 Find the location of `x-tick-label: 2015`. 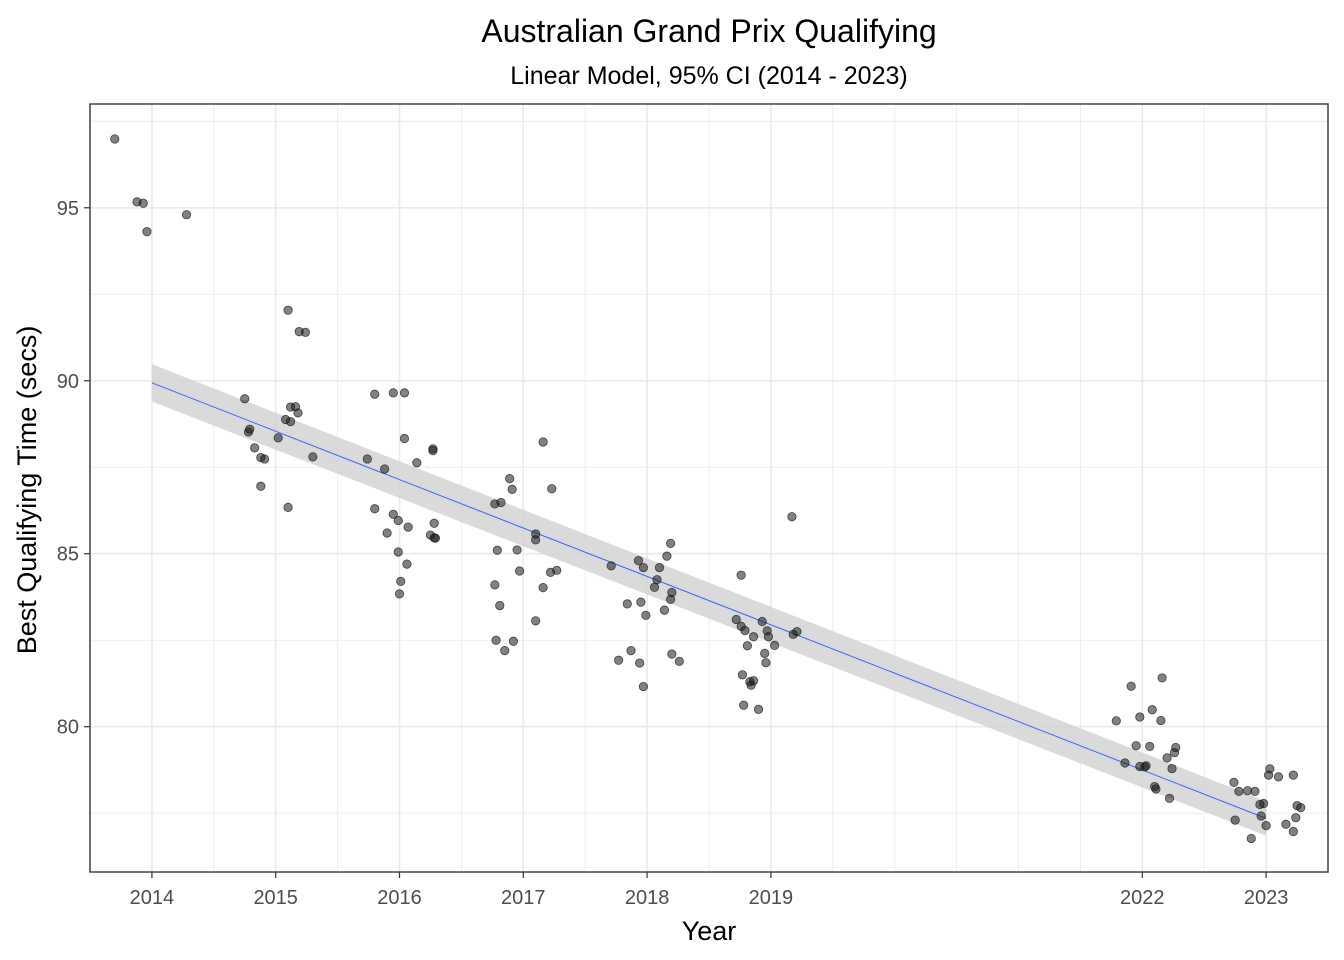

x-tick-label: 2015 is located at coordinates (275, 898).